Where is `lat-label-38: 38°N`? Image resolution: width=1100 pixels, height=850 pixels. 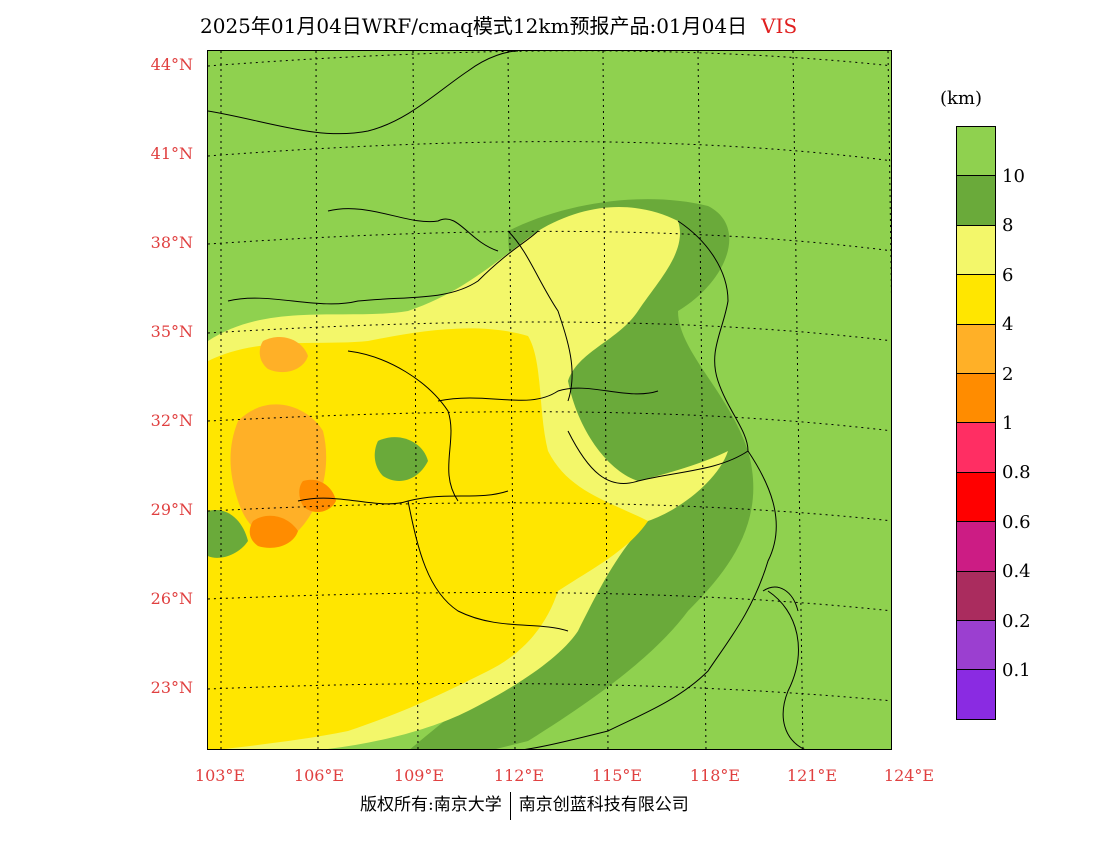
lat-label-38: 38°N is located at coordinates (171, 242).